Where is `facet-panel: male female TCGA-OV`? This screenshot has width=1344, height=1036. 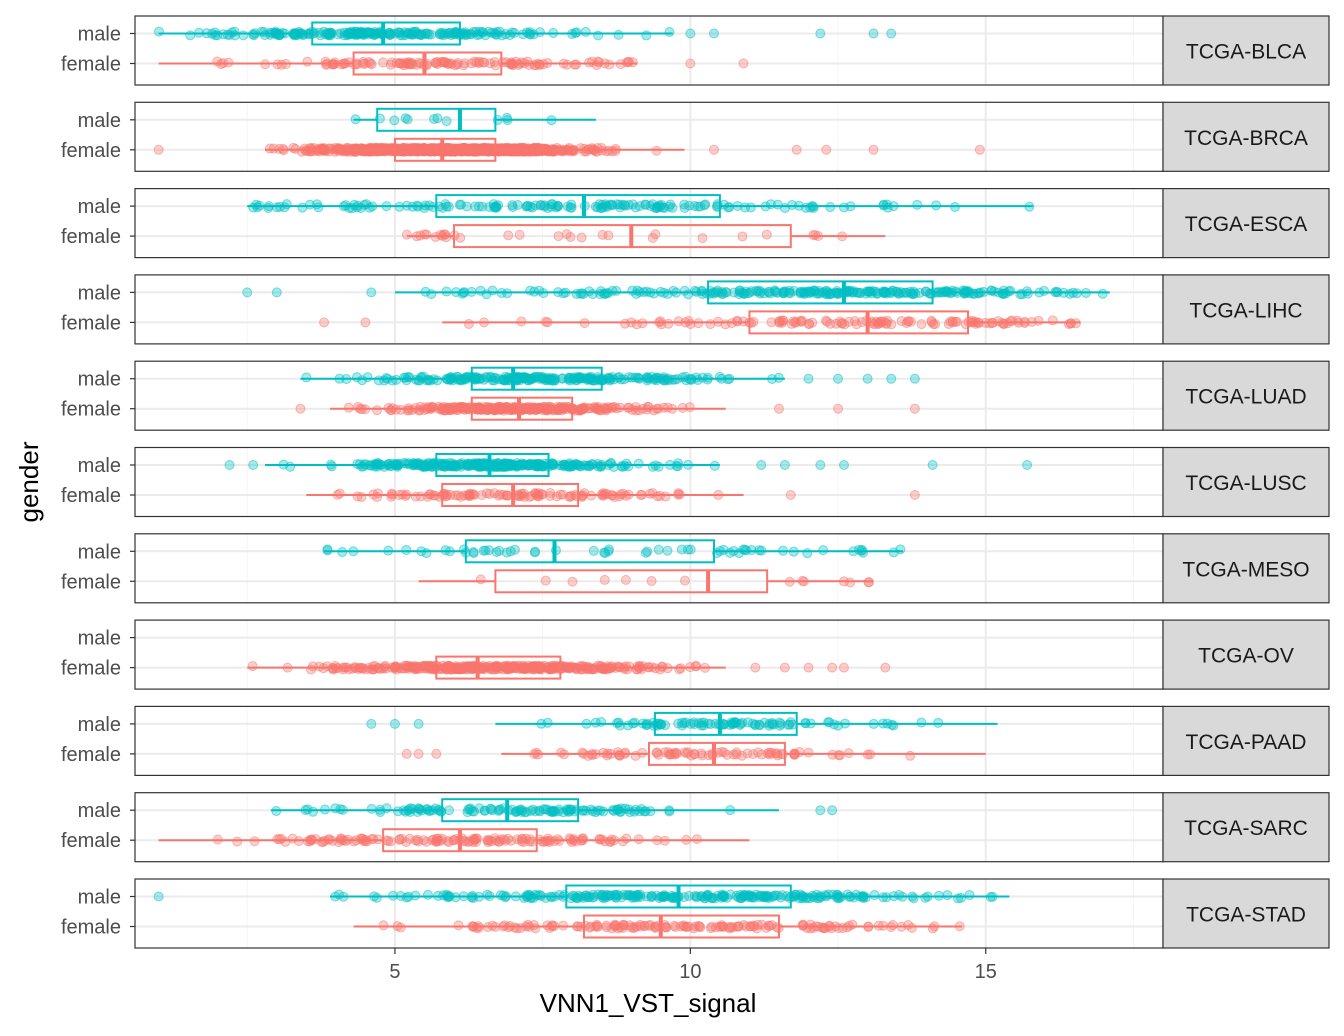
facet-panel: male female TCGA-OV is located at coordinates (695, 654).